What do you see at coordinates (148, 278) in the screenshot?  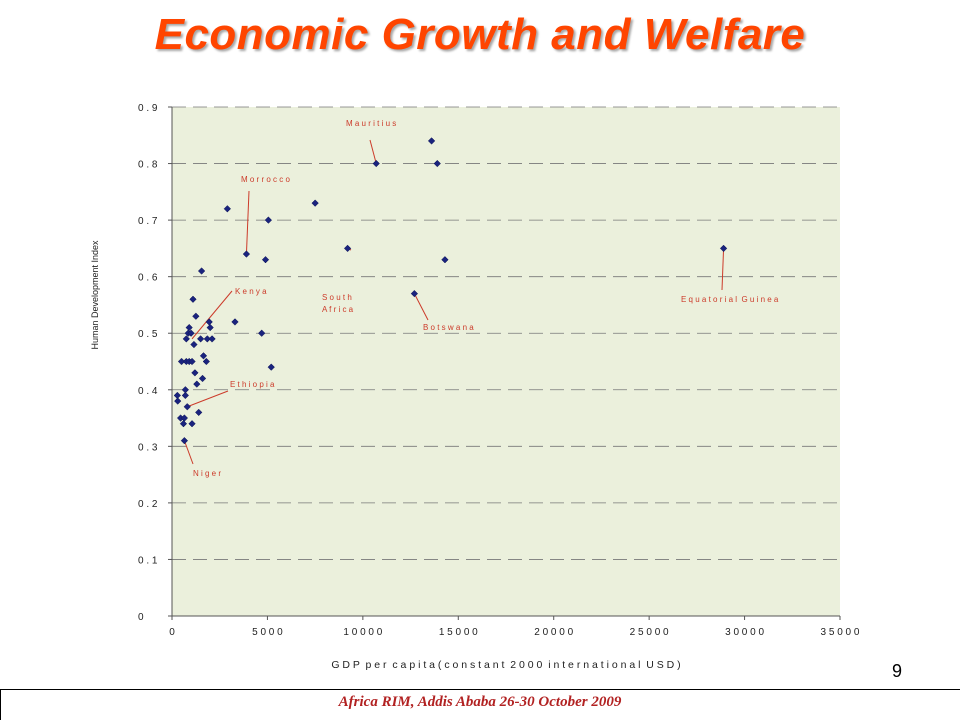 I see `y-tick-label-6: 0 . 6` at bounding box center [148, 278].